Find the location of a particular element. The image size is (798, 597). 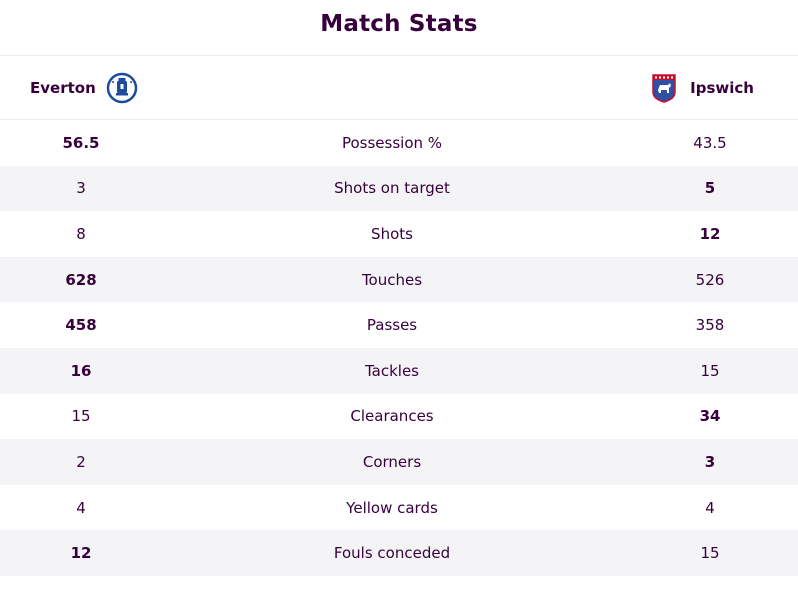

away-team-name: Ipswich is located at coordinates (722, 87).